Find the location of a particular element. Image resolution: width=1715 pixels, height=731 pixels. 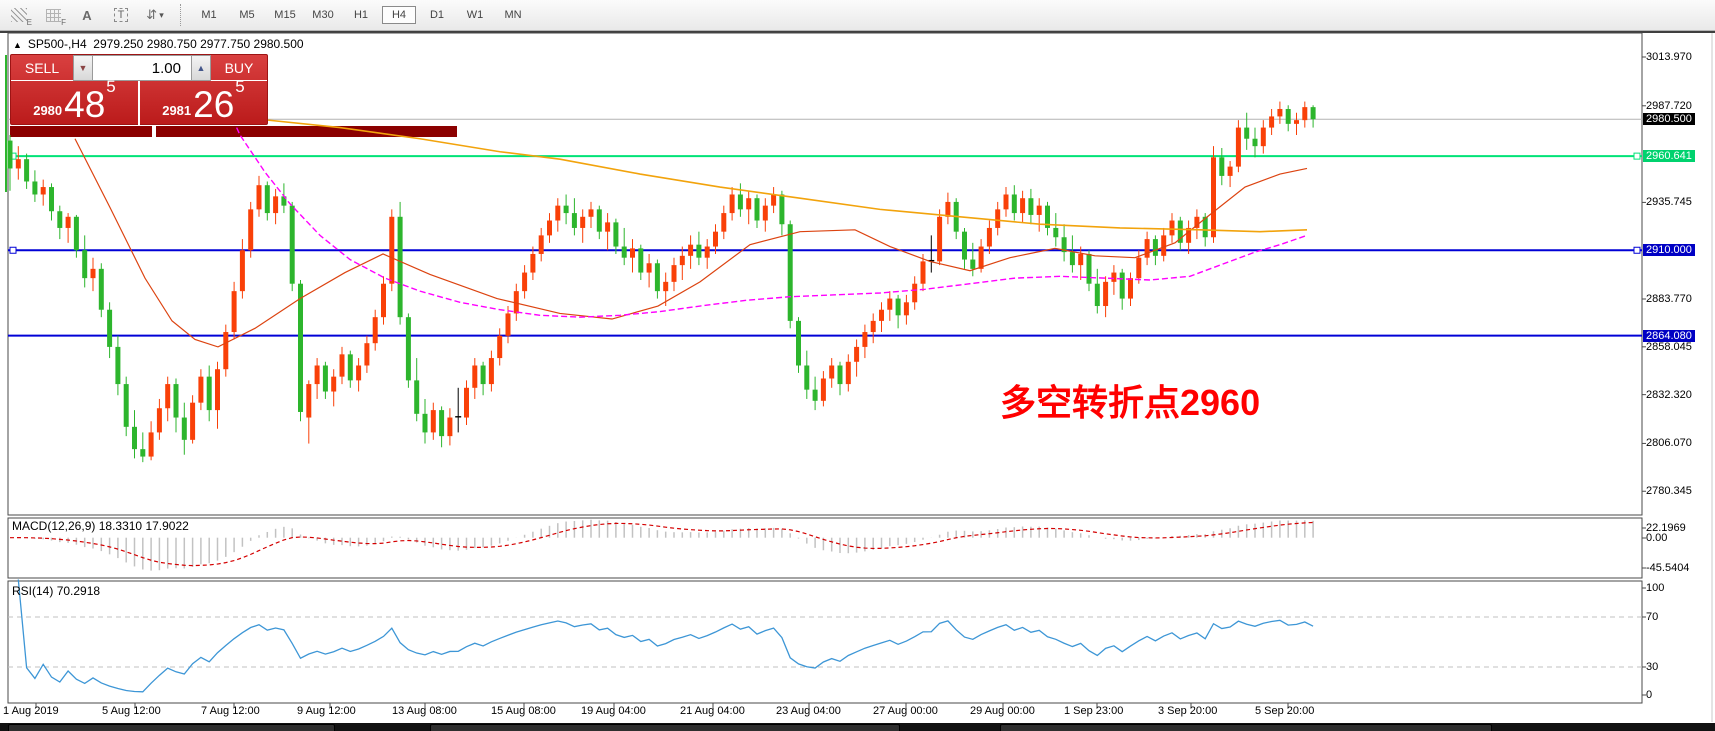

time-tick-label: 5 Sep 20:00 is located at coordinates (1285, 711).